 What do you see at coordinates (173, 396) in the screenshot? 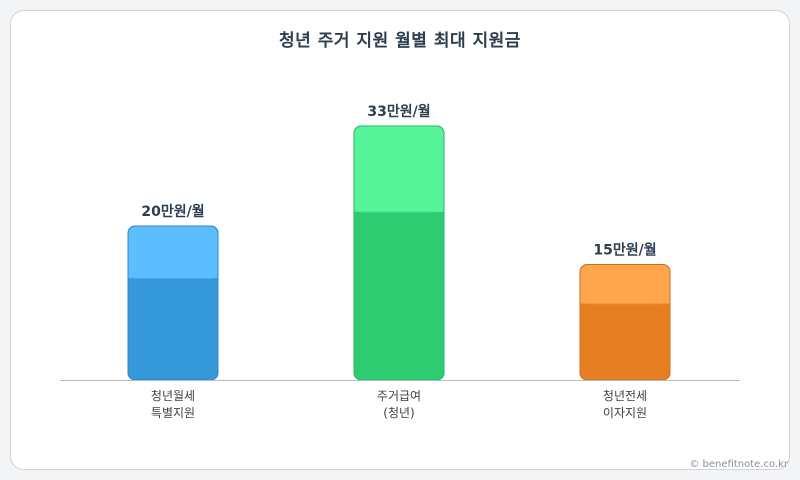
I see `category-label-1-line-1: 청년월세` at bounding box center [173, 396].